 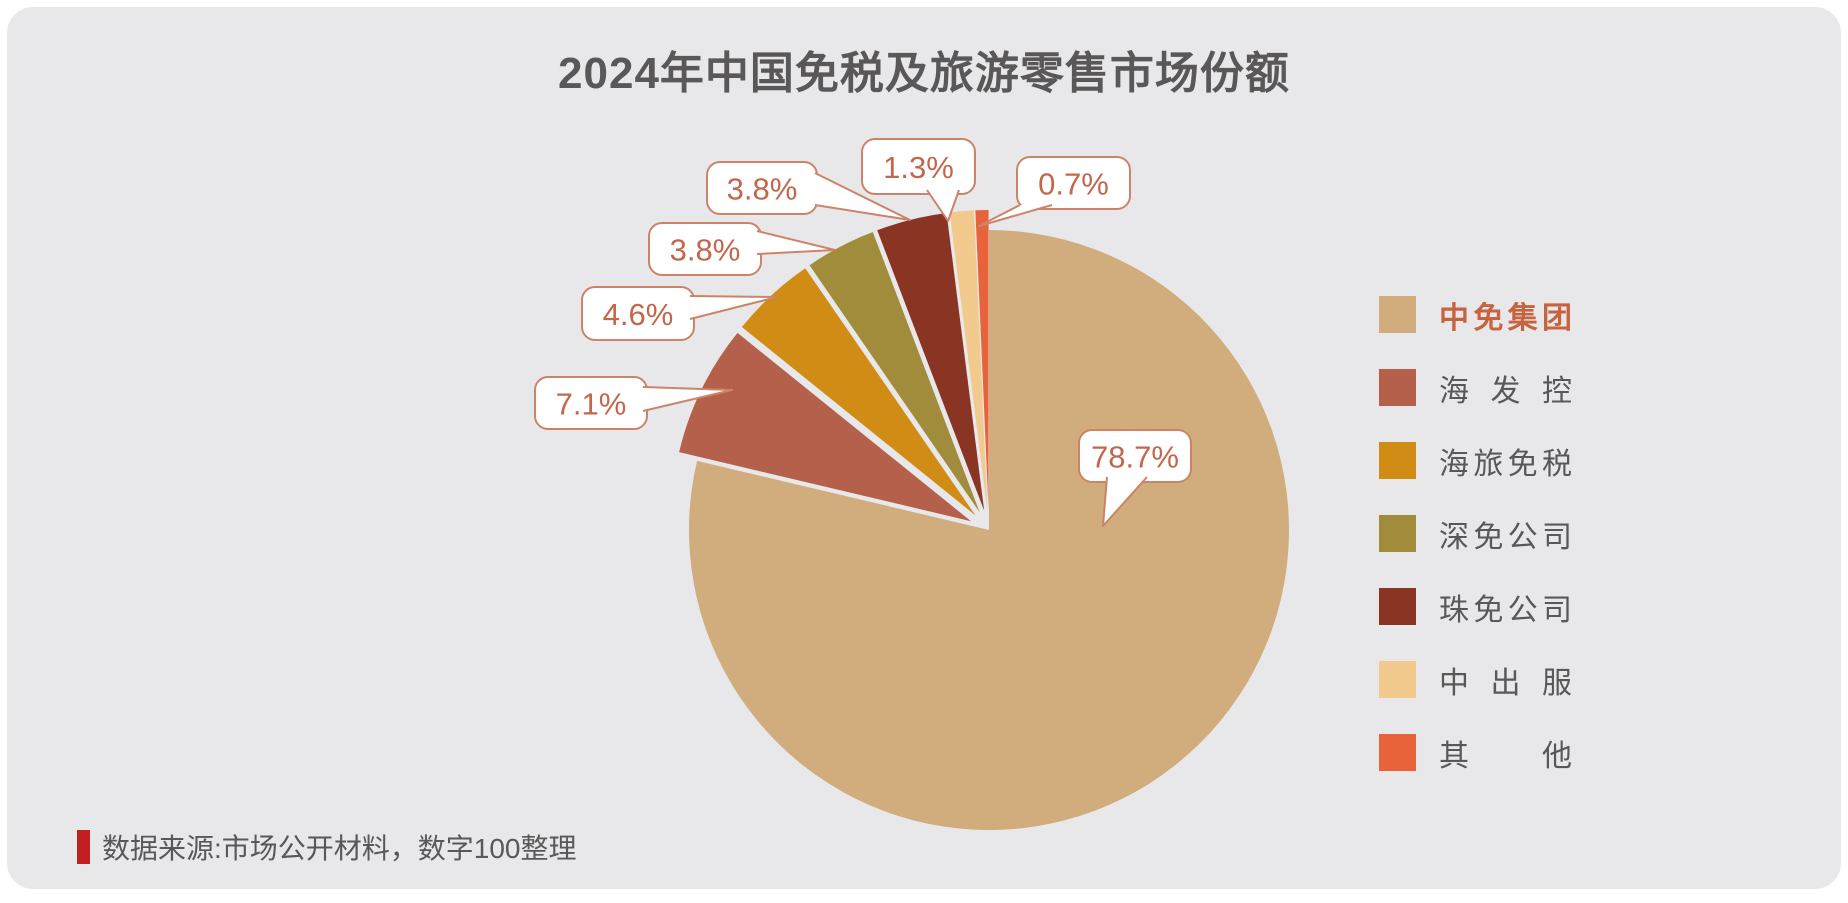 What do you see at coordinates (1505, 534) in the screenshot?
I see `legend-label: 深免公司` at bounding box center [1505, 534].